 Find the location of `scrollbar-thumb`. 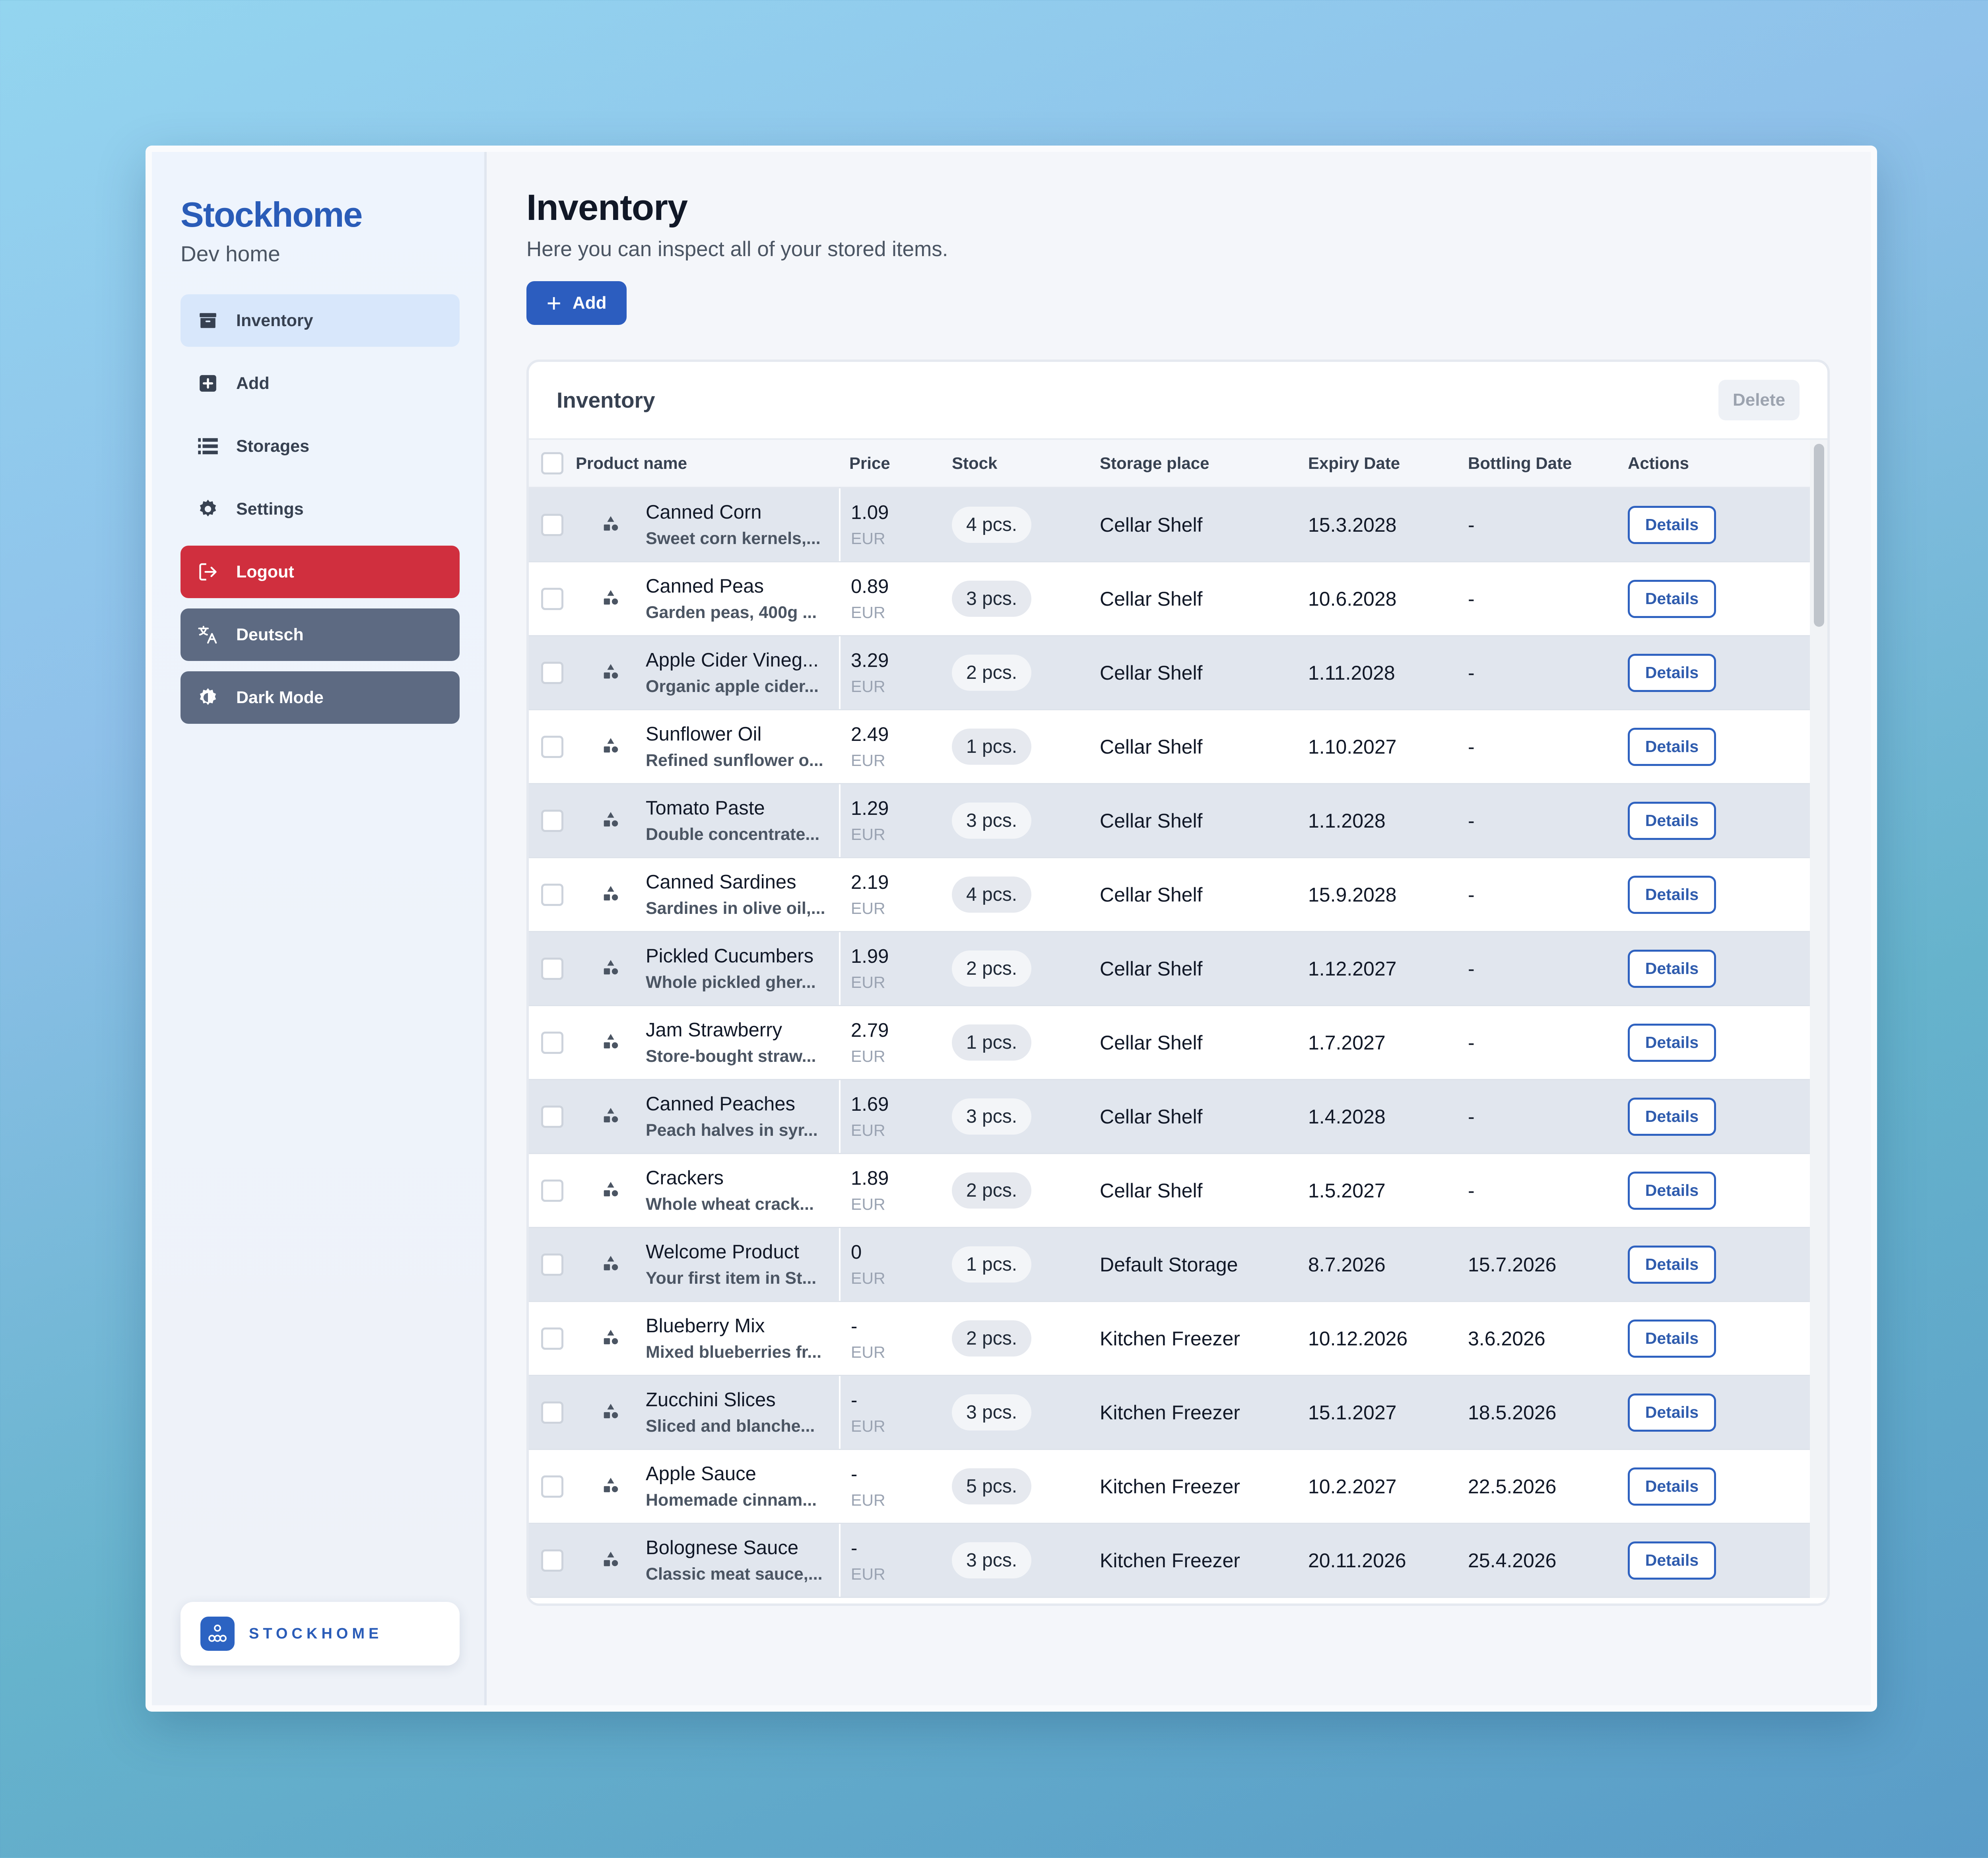

scrollbar-thumb is located at coordinates (1819, 535).